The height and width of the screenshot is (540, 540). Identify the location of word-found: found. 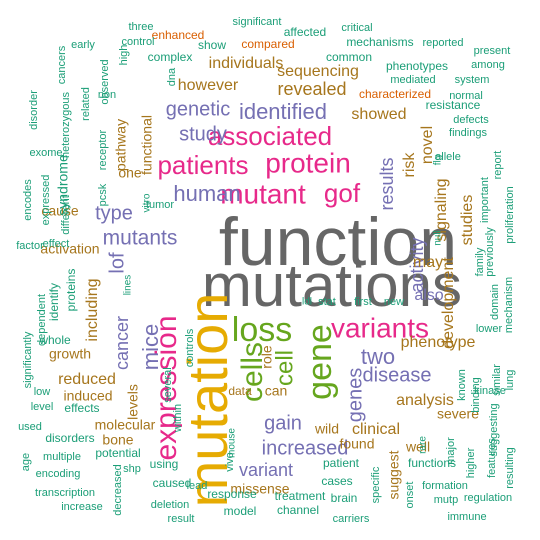
(356, 444).